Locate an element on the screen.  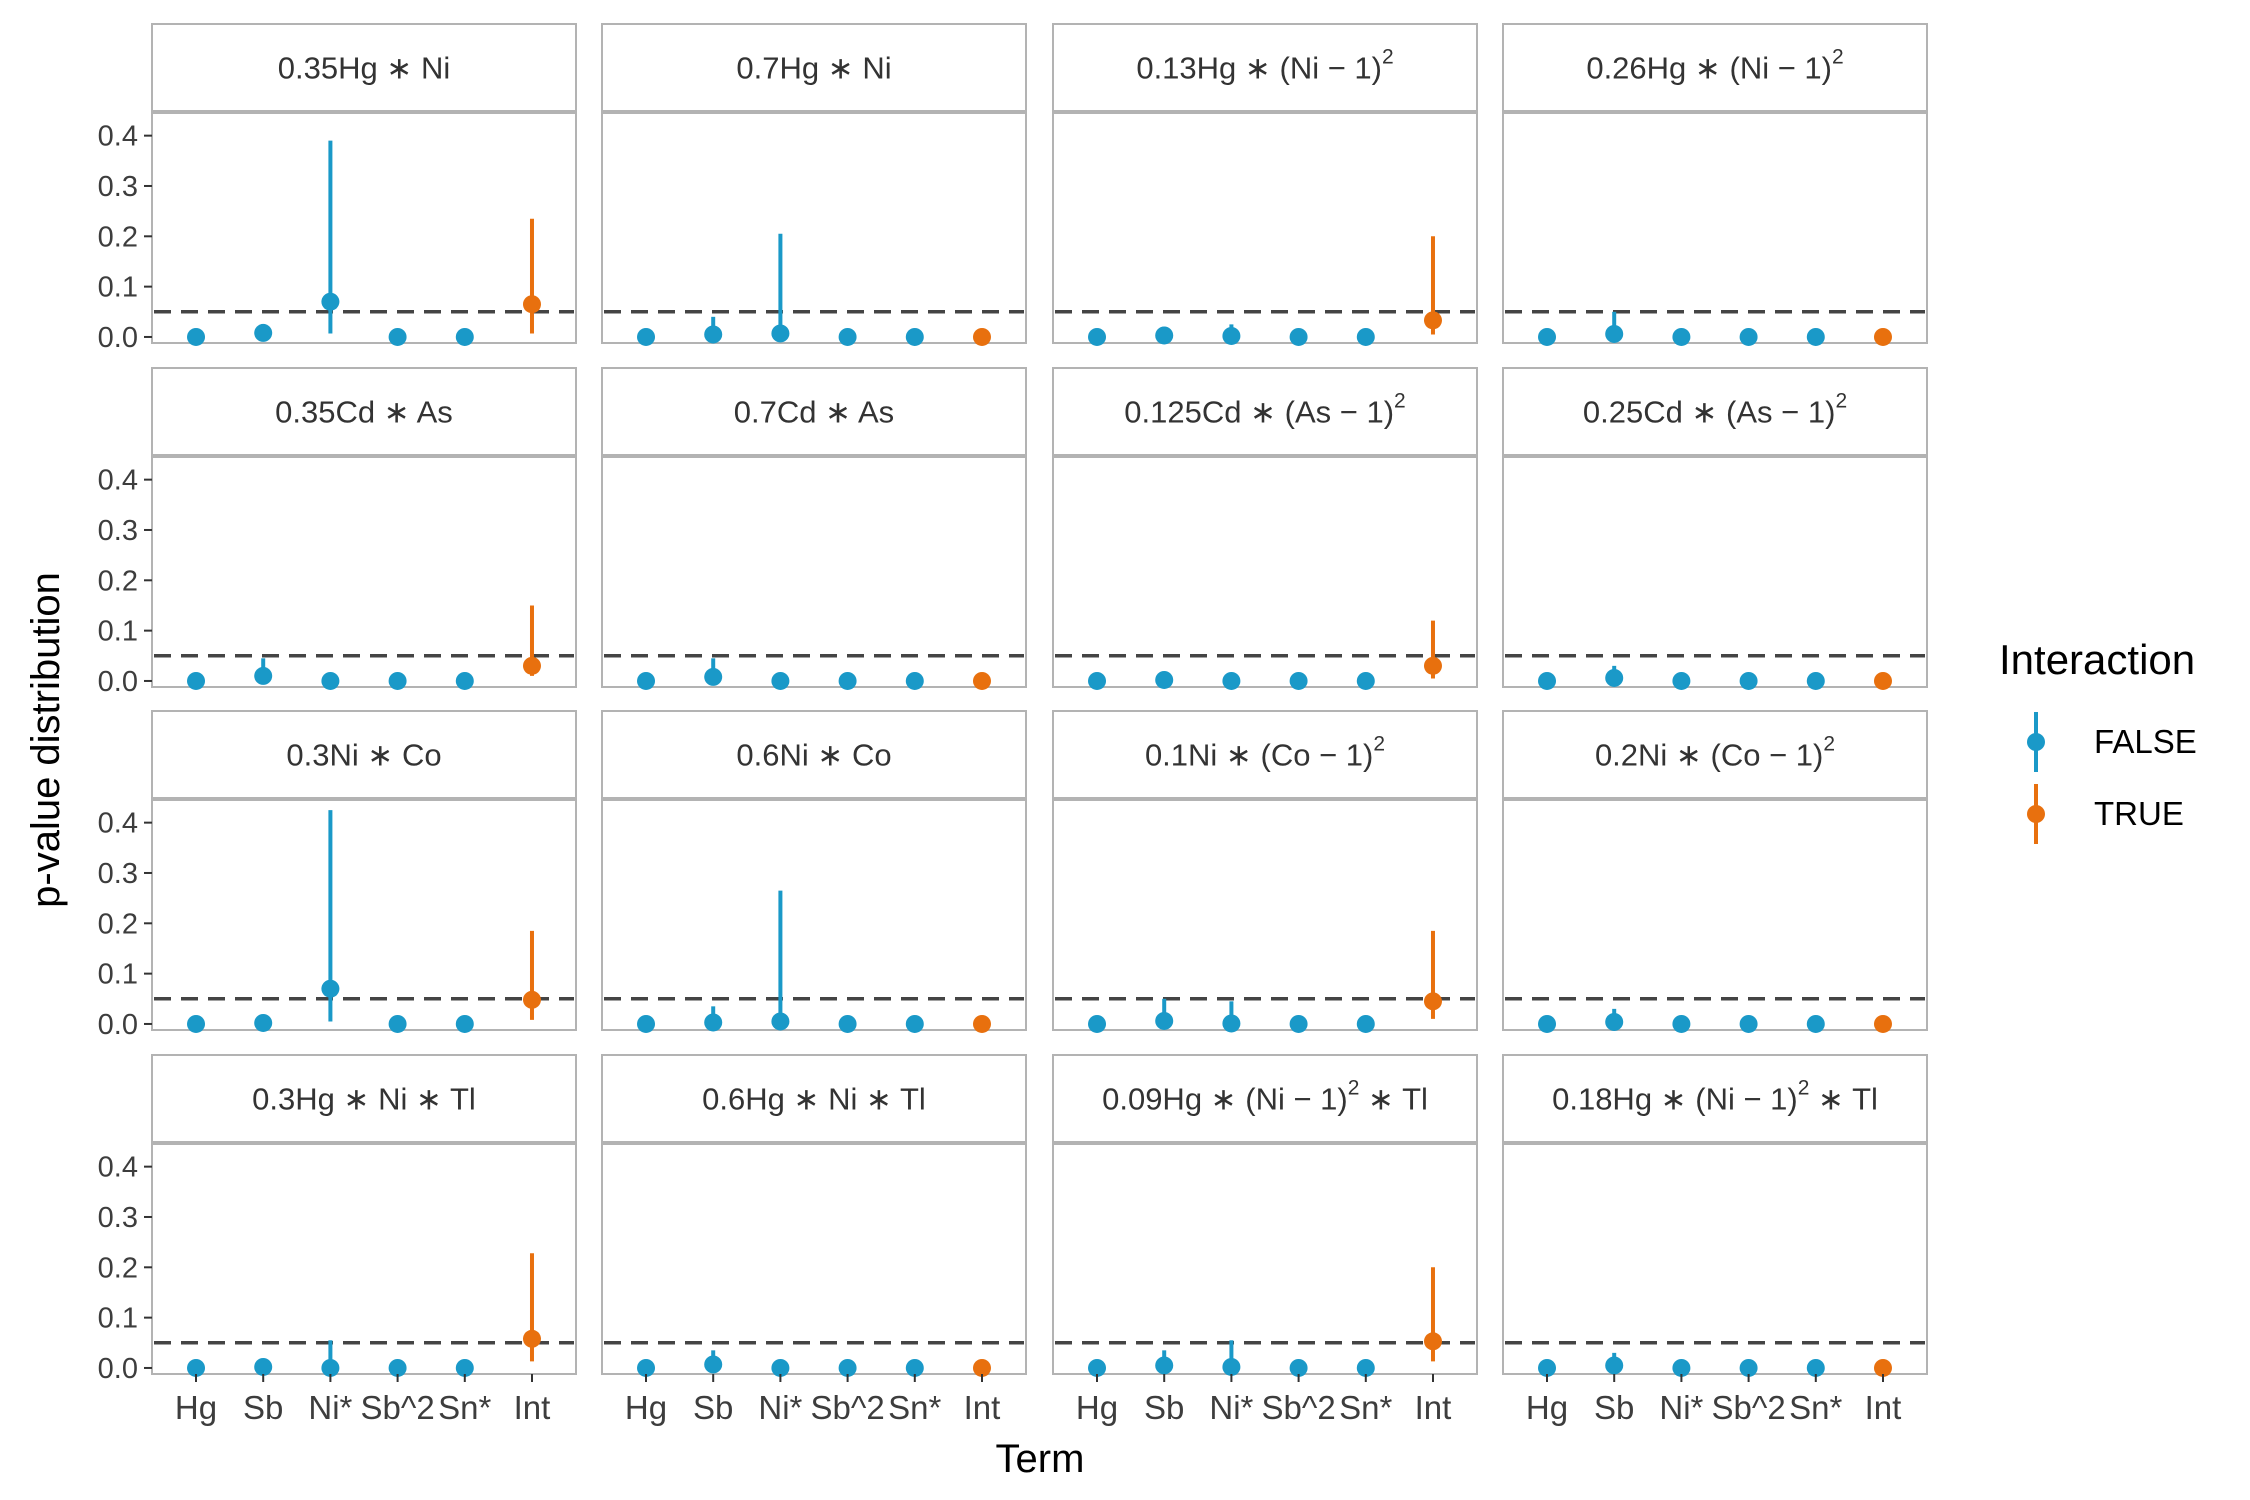
facet-label: 0.26Hg ∗ (Ni − 1)2 is located at coordinates (1714, 66).